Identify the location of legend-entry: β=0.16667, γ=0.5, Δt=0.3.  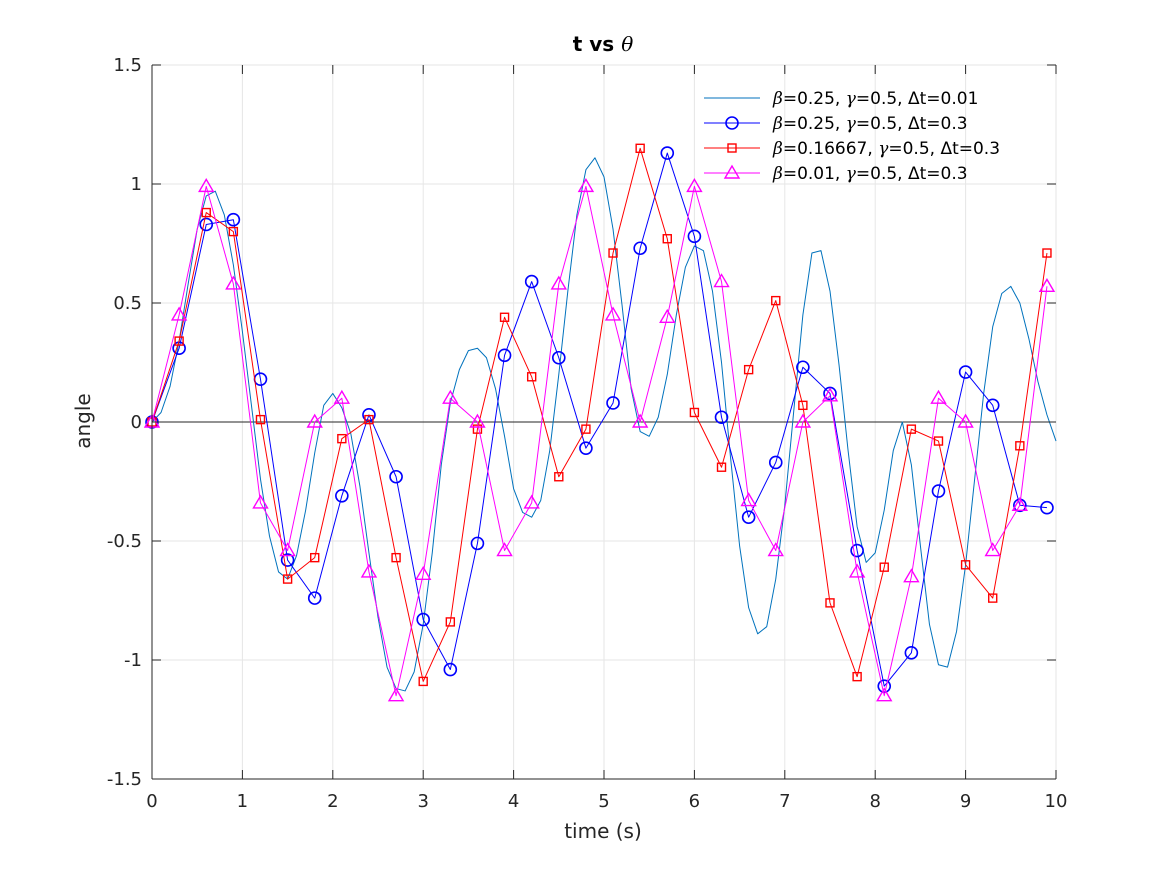
(852, 149).